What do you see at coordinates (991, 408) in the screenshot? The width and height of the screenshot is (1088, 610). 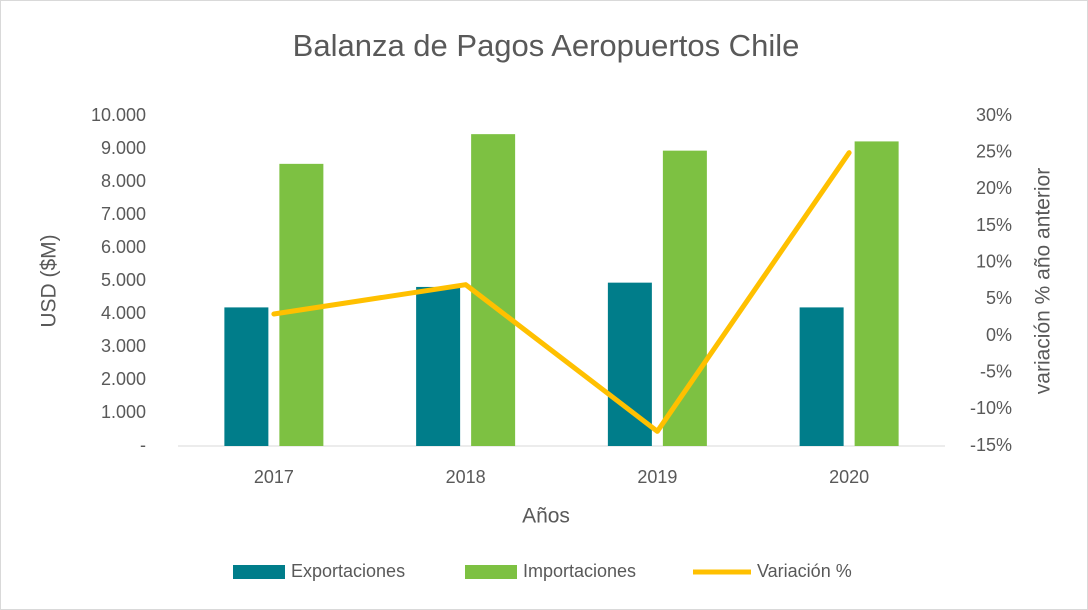 I see `y2-tick-label: -10%` at bounding box center [991, 408].